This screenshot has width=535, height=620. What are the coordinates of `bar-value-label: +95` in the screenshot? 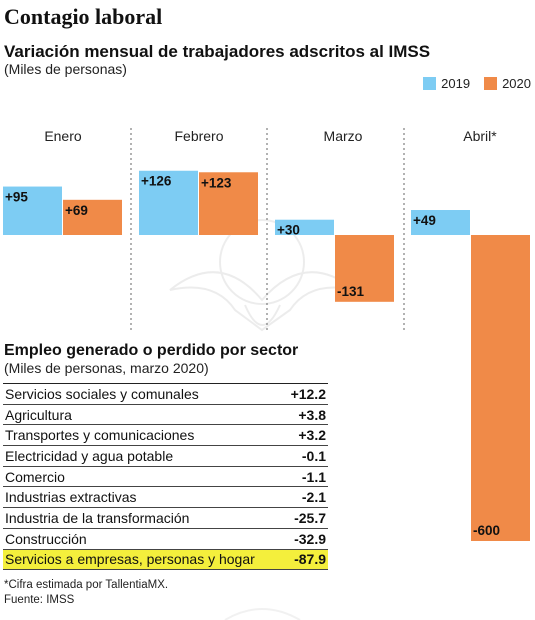 It's located at (16, 197).